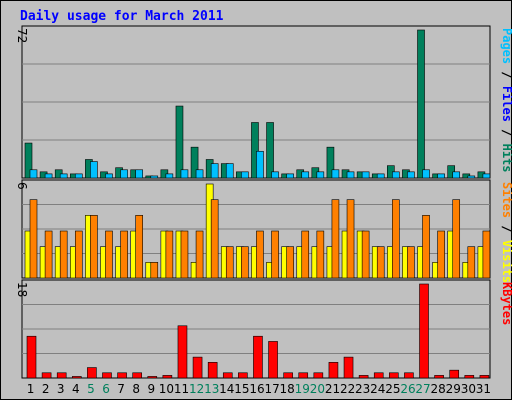  Describe the element at coordinates (483, 389) in the screenshot. I see `x-tick-label-day-31: 31` at that location.